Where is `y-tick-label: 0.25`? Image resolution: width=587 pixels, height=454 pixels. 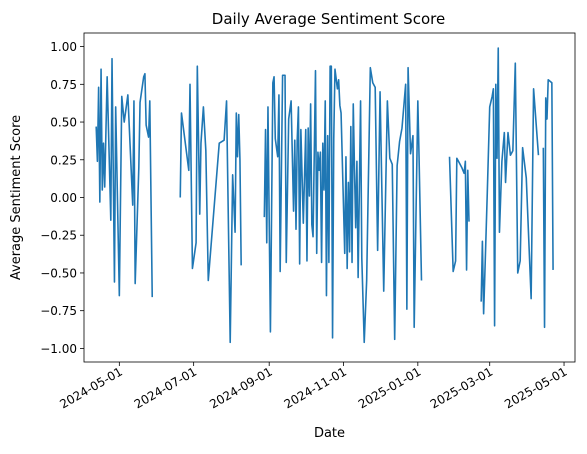
y-tick-label: 0.25 is located at coordinates (63, 160).